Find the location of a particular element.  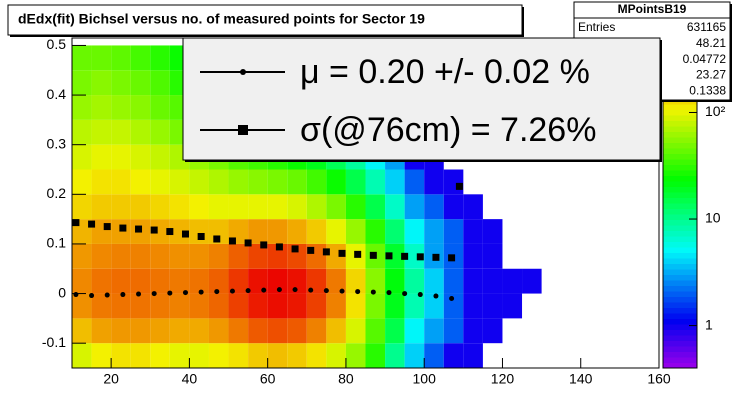

x-tick-label: 100 is located at coordinates (425, 379).